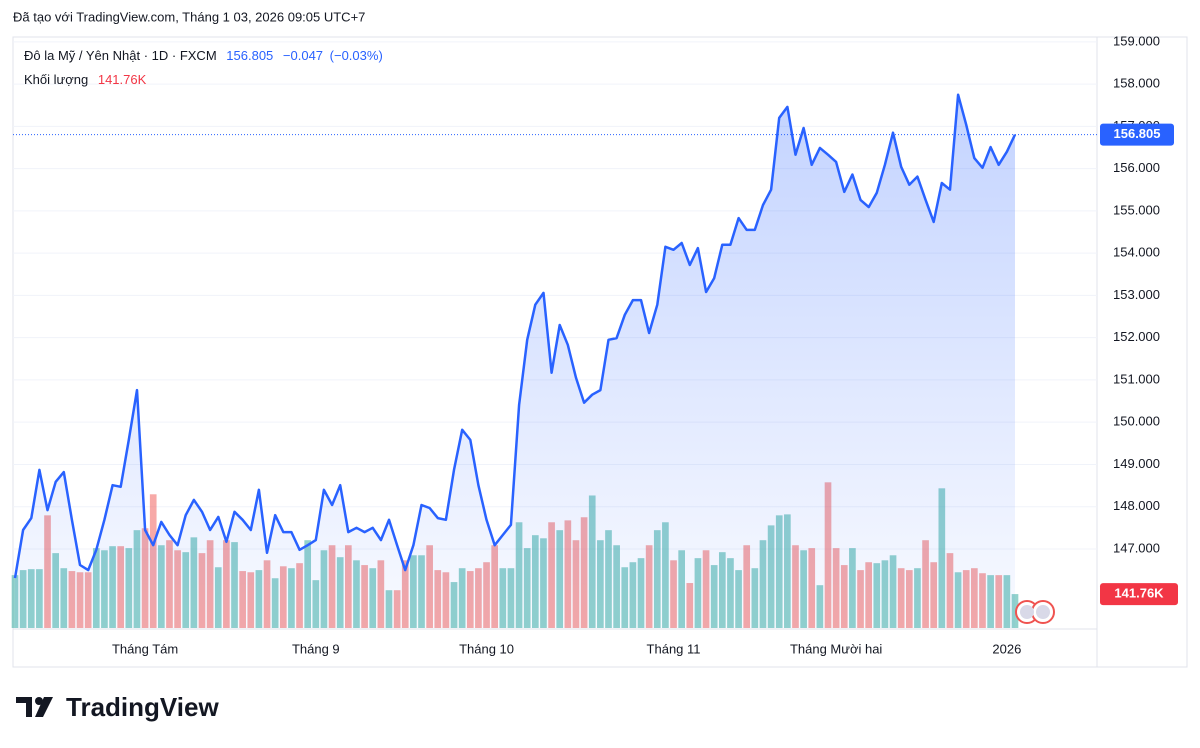 The image size is (1200, 748). What do you see at coordinates (1136, 463) in the screenshot?
I see `y-tick-label: 149.000` at bounding box center [1136, 463].